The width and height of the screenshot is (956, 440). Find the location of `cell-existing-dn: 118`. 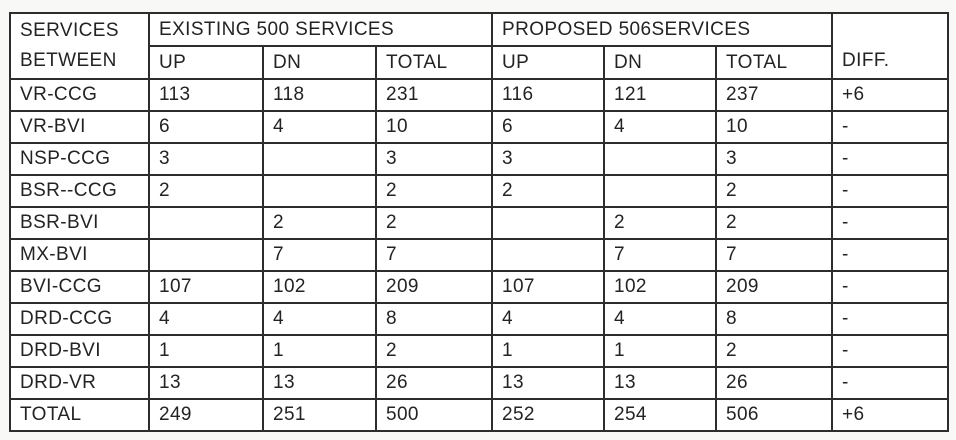

cell-existing-dn: 118 is located at coordinates (319, 95).